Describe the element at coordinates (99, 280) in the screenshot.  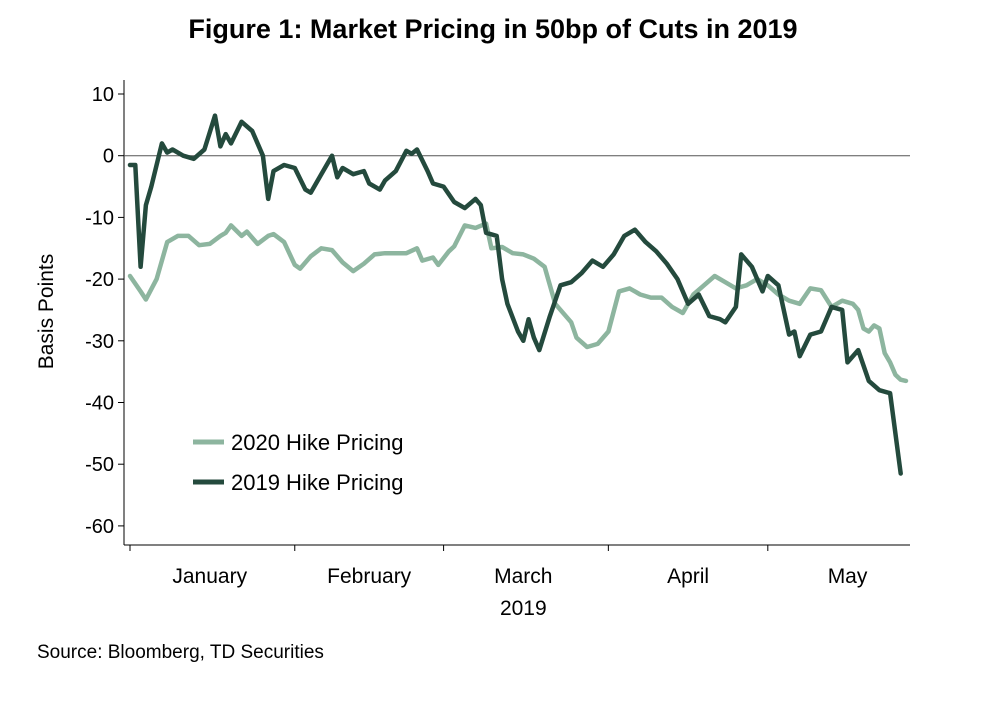
I see `y-tick-label: -20` at that location.